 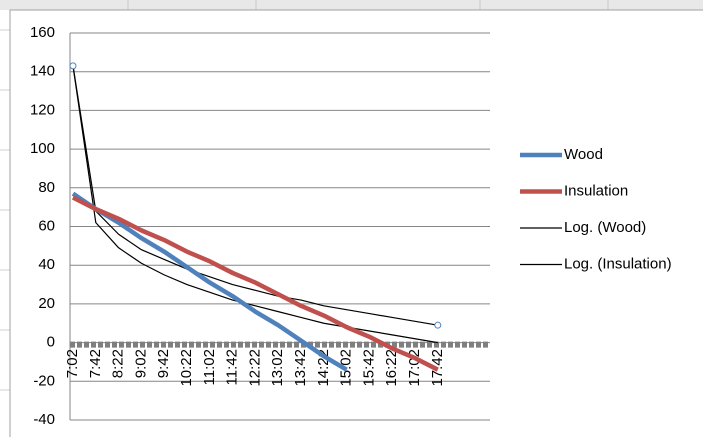 I want to click on y-tick-label: 100, so click(x=42, y=148).